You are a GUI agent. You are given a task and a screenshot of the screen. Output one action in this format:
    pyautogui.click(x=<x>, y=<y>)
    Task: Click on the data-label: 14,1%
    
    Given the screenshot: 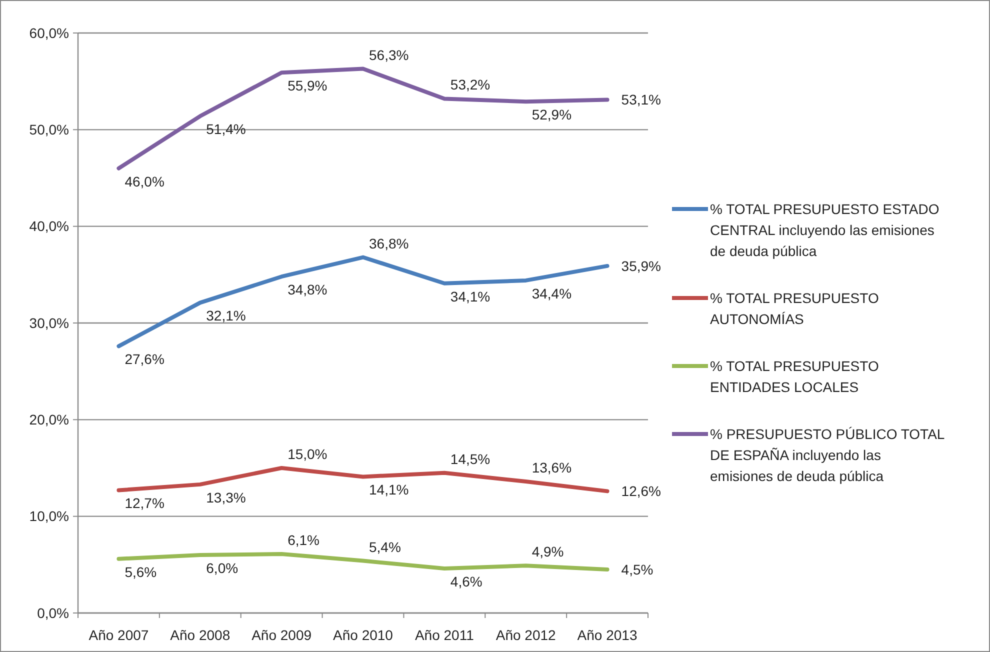 What is the action you would take?
    pyautogui.click(x=389, y=490)
    